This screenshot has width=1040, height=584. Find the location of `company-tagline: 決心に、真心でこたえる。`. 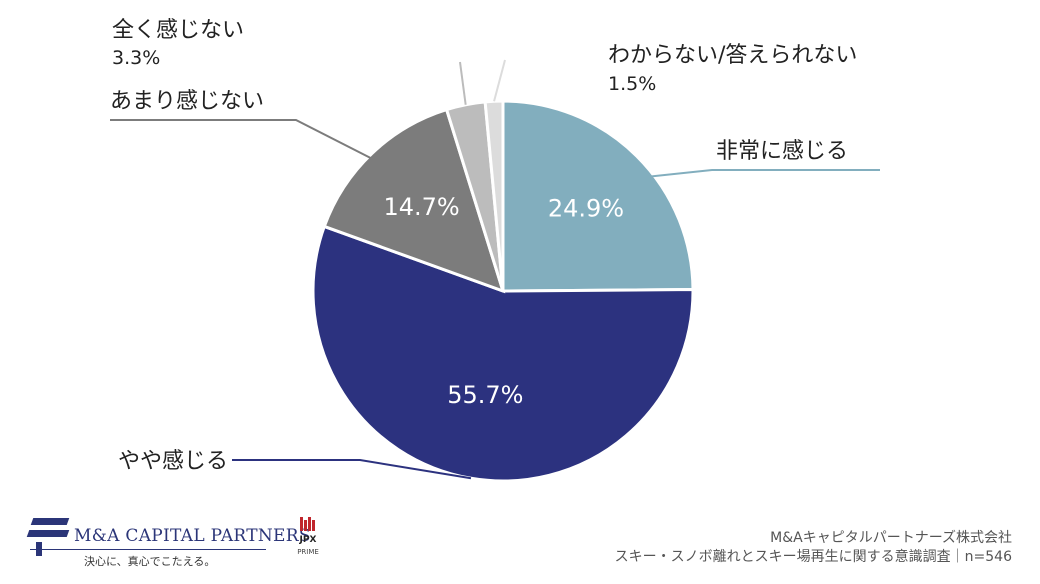

company-tagline: 決心に、真心でこたえる。 is located at coordinates (150, 561).